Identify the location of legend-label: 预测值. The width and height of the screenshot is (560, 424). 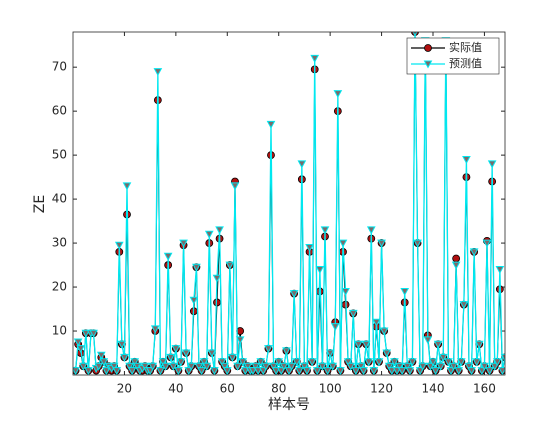
(465, 63).